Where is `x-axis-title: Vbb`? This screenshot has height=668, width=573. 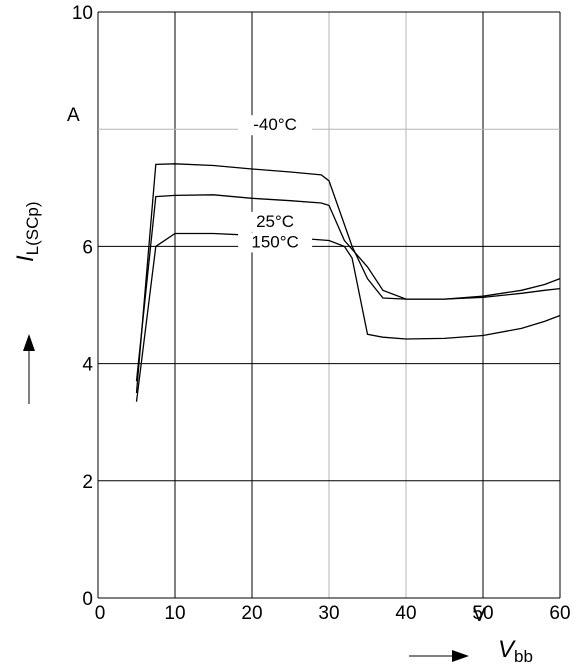
x-axis-title: Vbb is located at coordinates (515, 651).